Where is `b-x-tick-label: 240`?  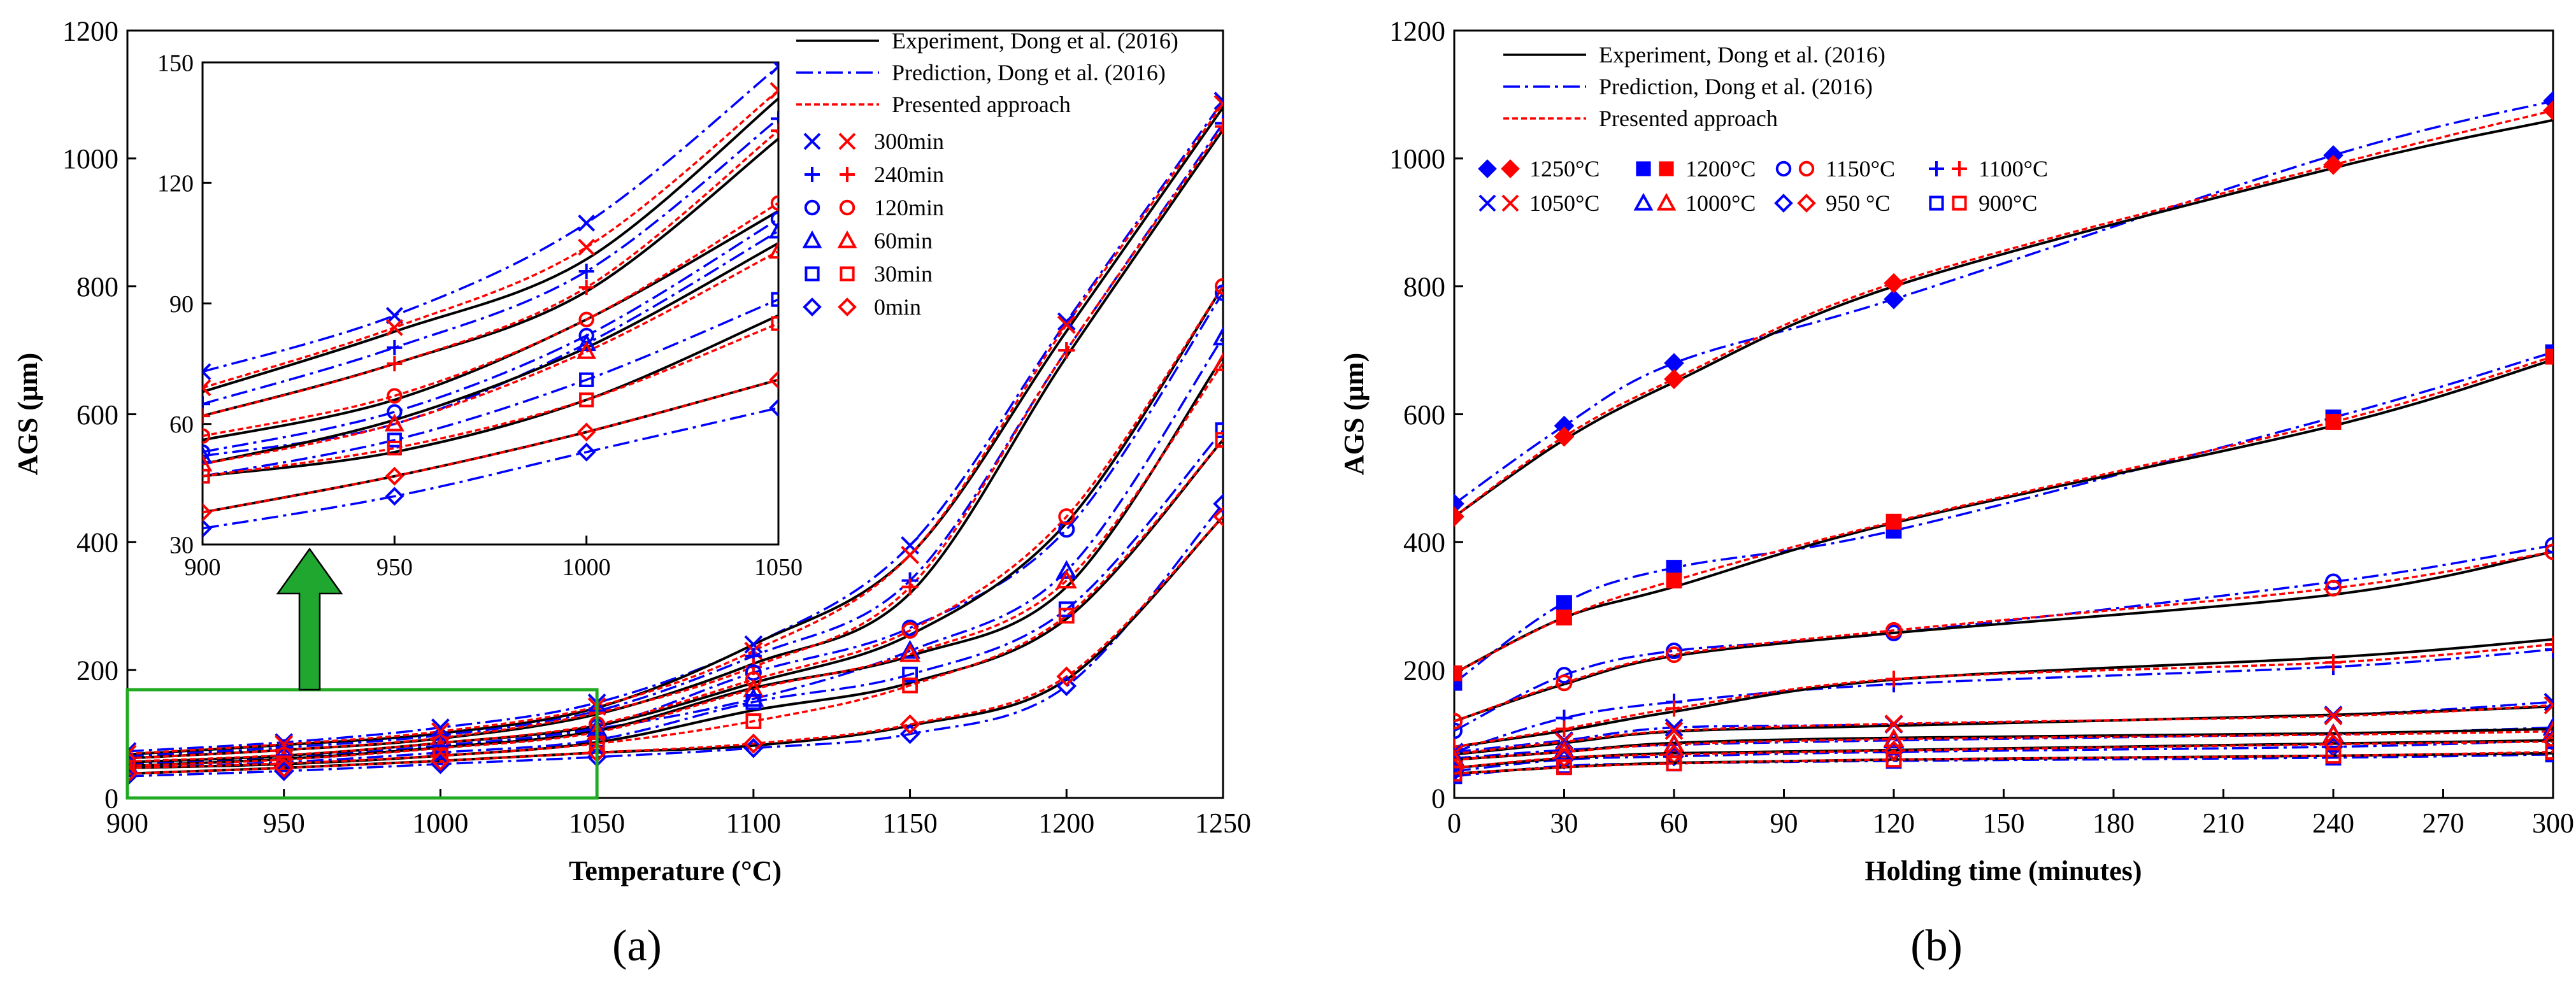 b-x-tick-label: 240 is located at coordinates (2333, 823).